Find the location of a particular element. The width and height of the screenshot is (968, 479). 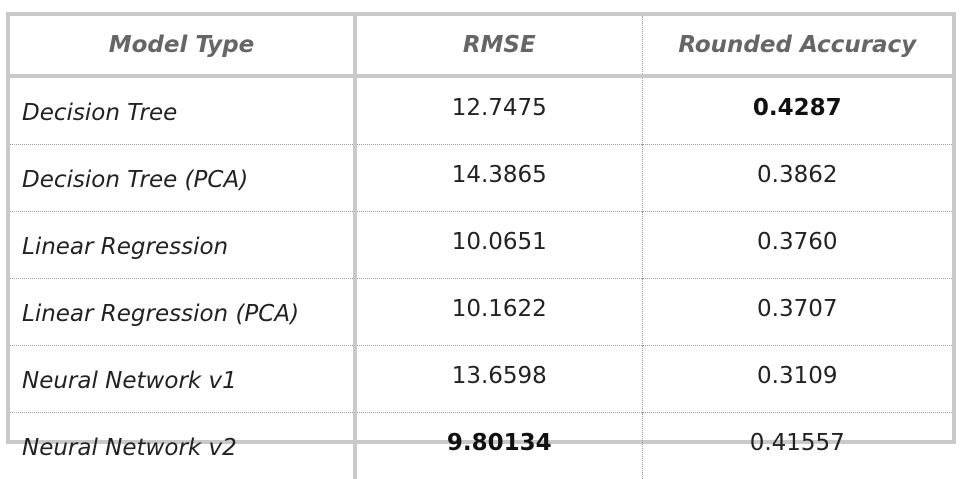

rmse-cell: 12.7475 is located at coordinates (498, 110).